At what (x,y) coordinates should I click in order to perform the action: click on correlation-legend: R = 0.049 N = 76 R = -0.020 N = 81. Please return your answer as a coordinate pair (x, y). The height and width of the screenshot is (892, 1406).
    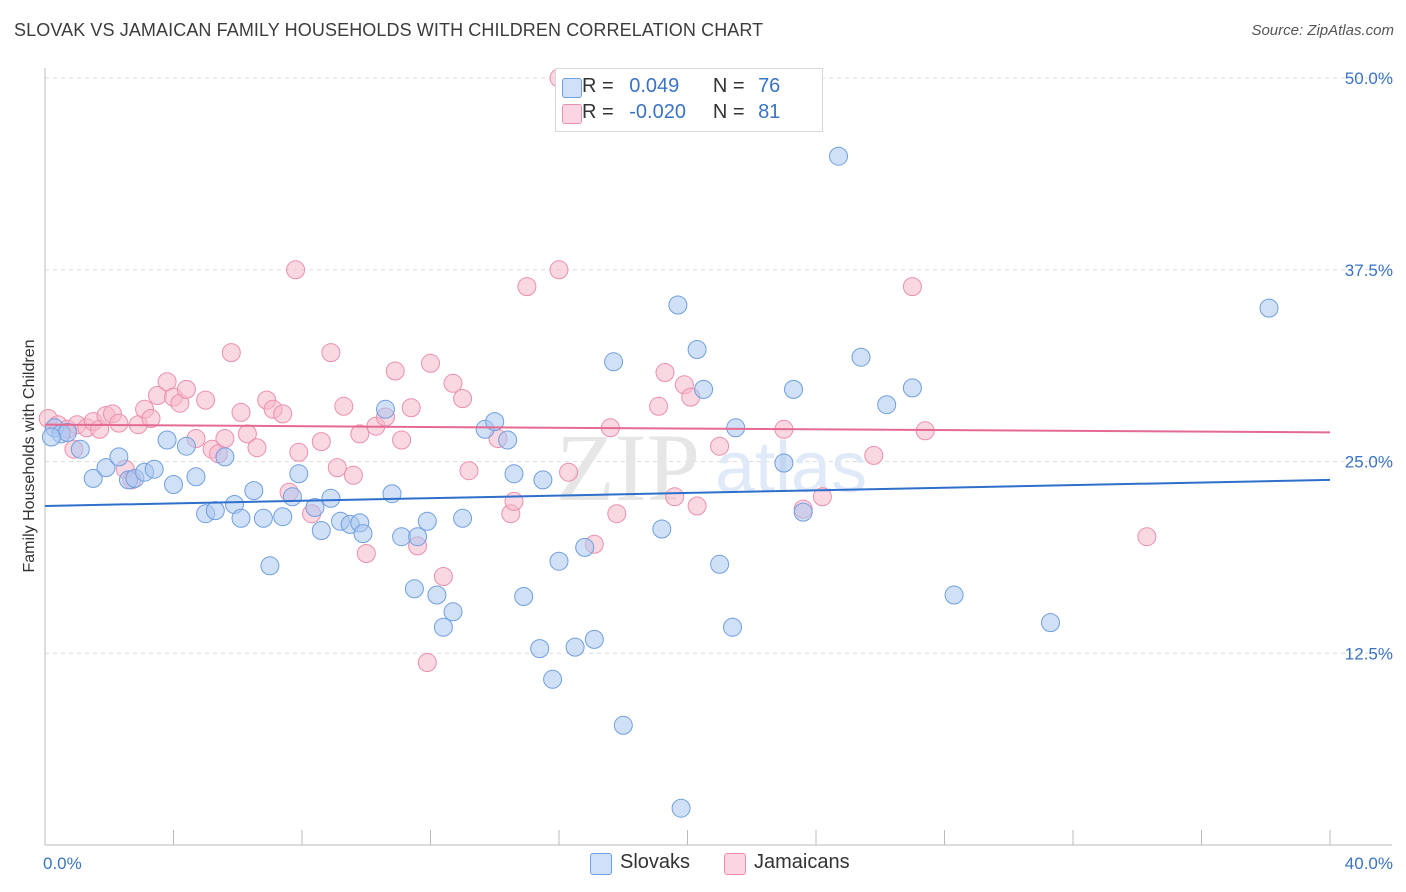
    Looking at the image, I should click on (689, 100).